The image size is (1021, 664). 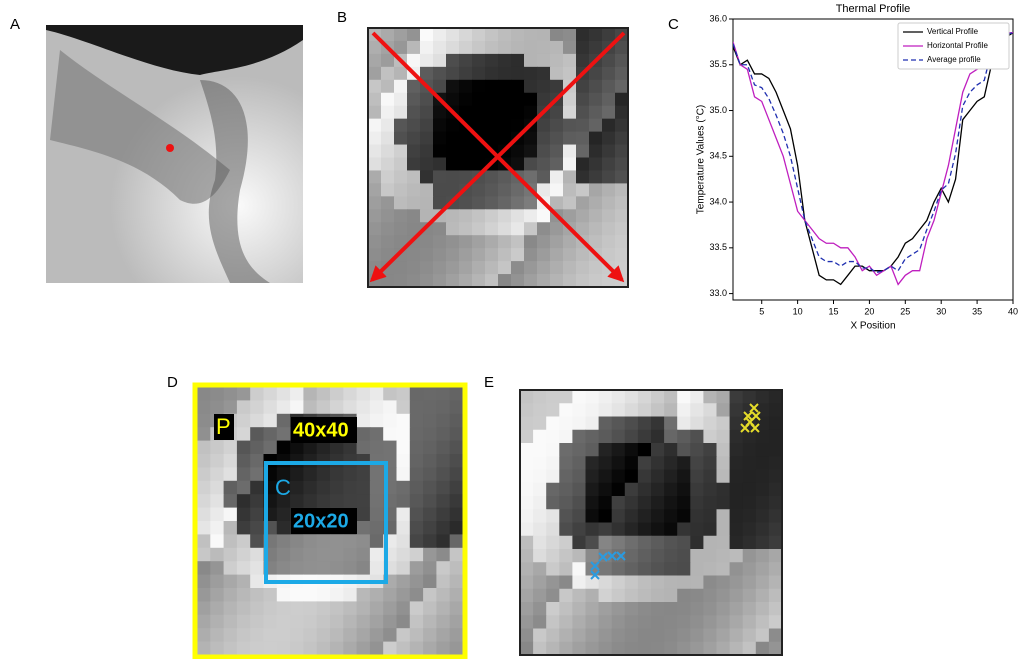 I want to click on cross-marker, so click(x=750, y=422).